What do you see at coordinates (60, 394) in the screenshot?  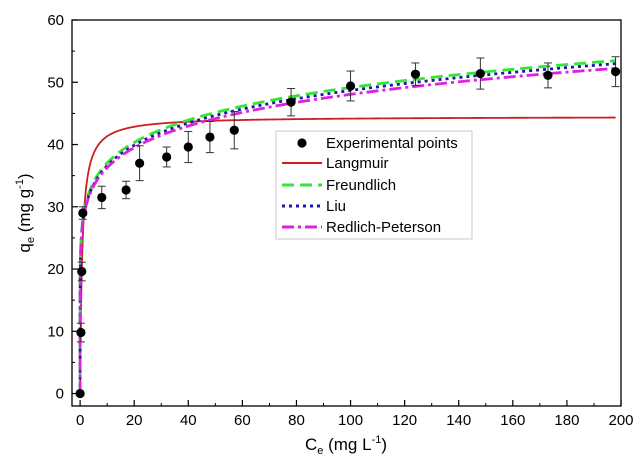 I see `y-tick-label: 0` at bounding box center [60, 394].